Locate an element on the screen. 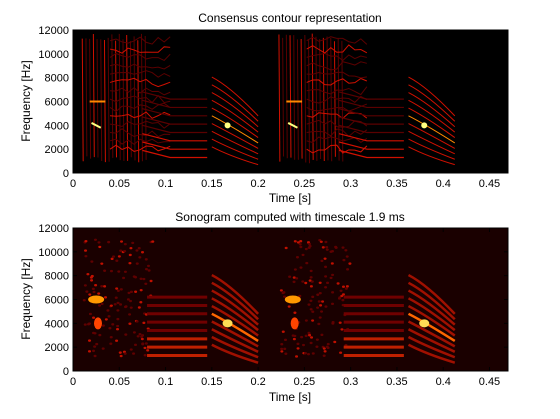 Image resolution: width=560 pixels, height=419 pixels. x-tick-label: 0.1 is located at coordinates (165, 382).